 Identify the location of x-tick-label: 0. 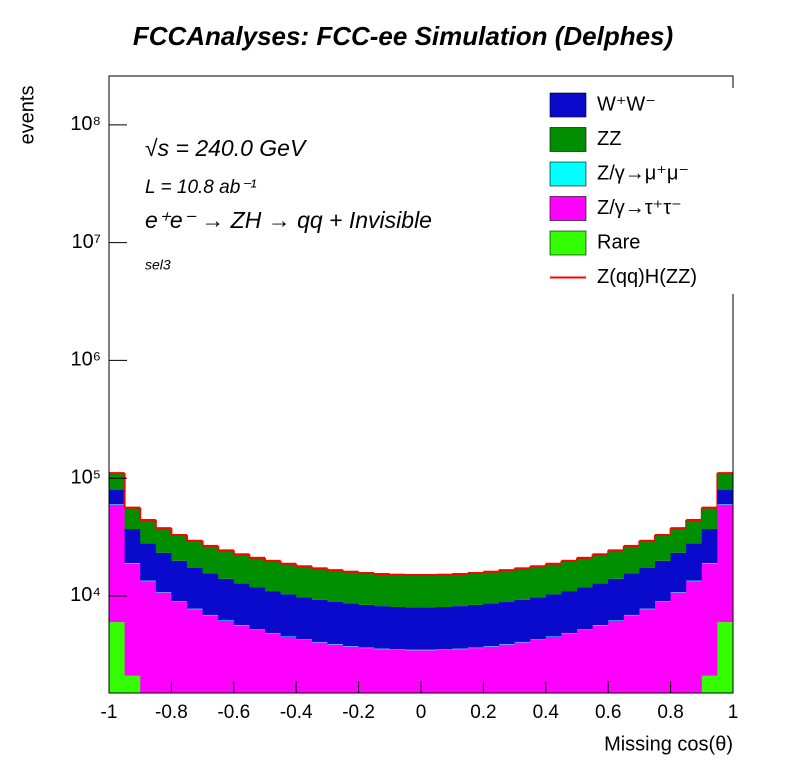
(421, 712).